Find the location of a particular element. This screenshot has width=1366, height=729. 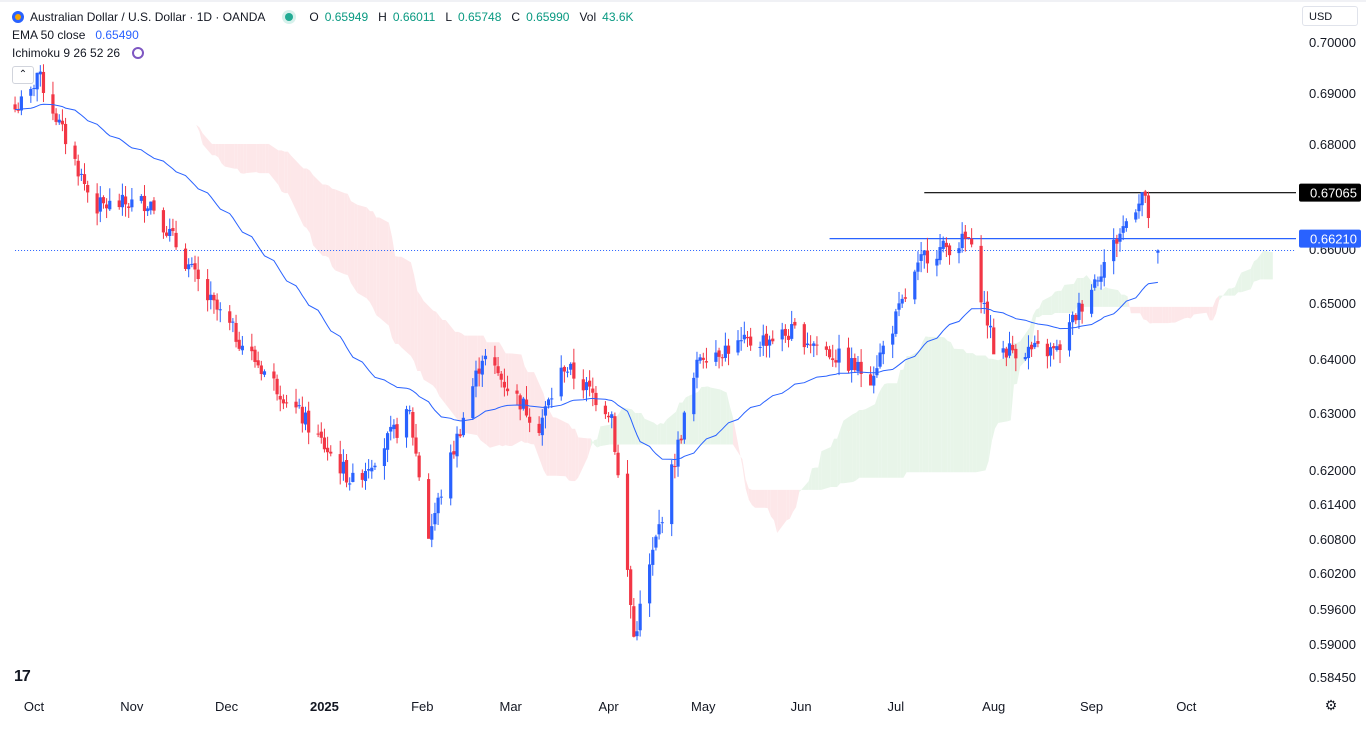

open-key: O is located at coordinates (314, 17).